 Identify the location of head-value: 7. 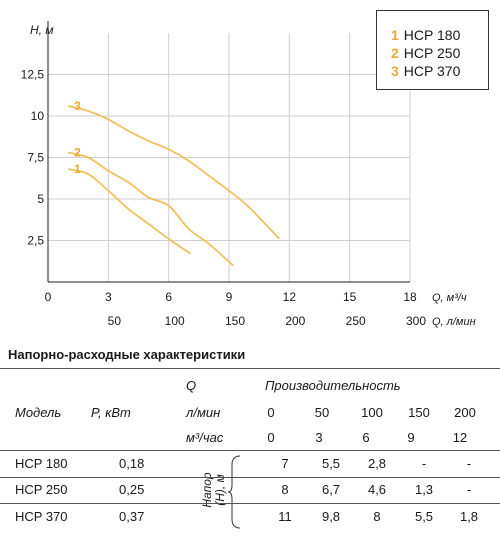
(285, 463).